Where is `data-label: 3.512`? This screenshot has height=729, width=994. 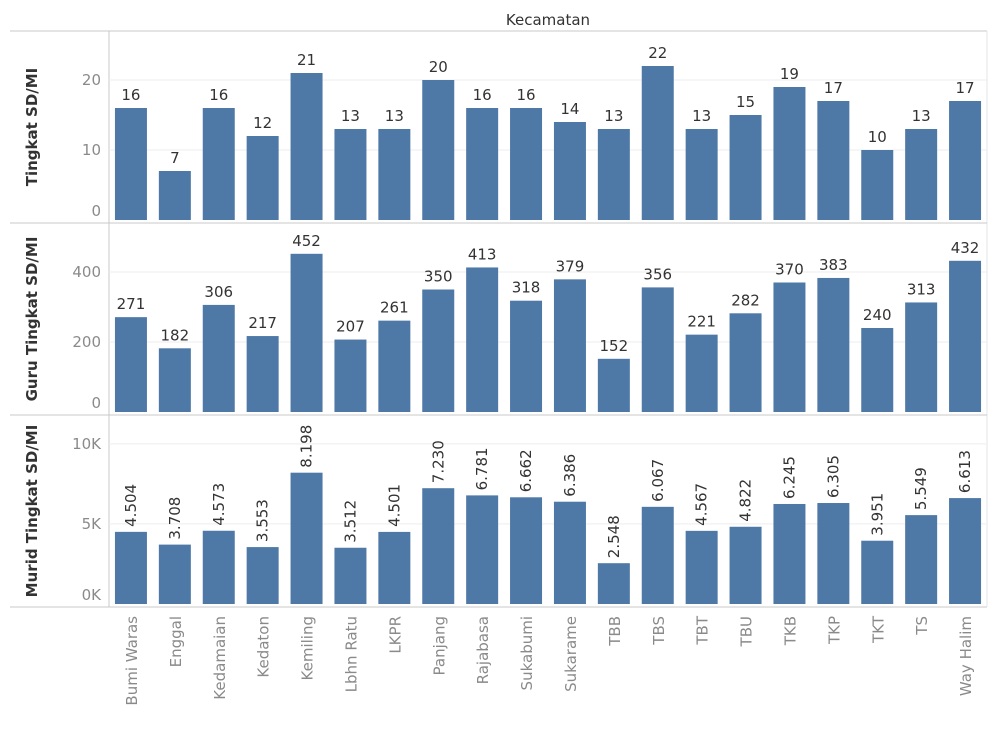 data-label: 3.512 is located at coordinates (350, 521).